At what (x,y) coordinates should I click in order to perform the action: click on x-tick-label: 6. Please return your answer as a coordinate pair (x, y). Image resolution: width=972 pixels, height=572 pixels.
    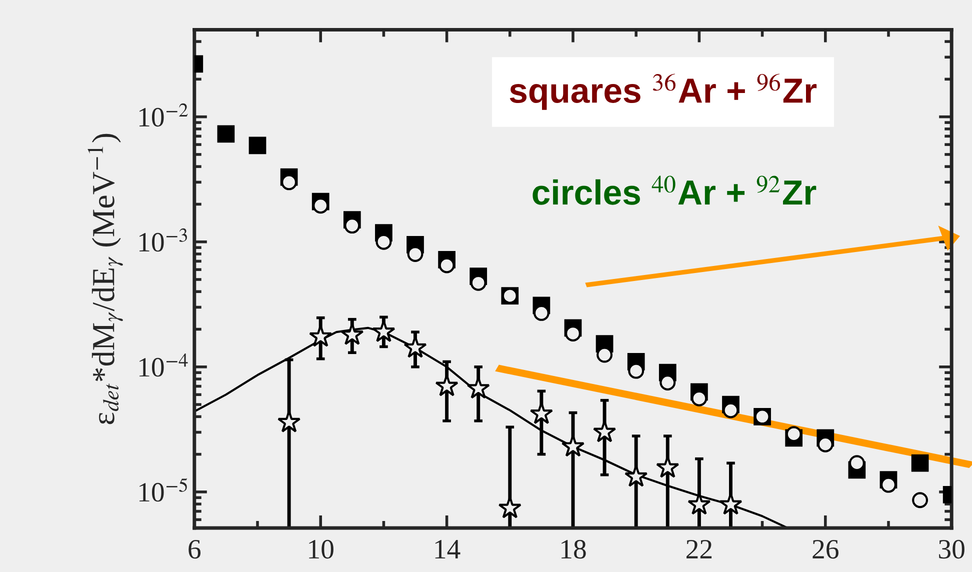
    Looking at the image, I should click on (194, 549).